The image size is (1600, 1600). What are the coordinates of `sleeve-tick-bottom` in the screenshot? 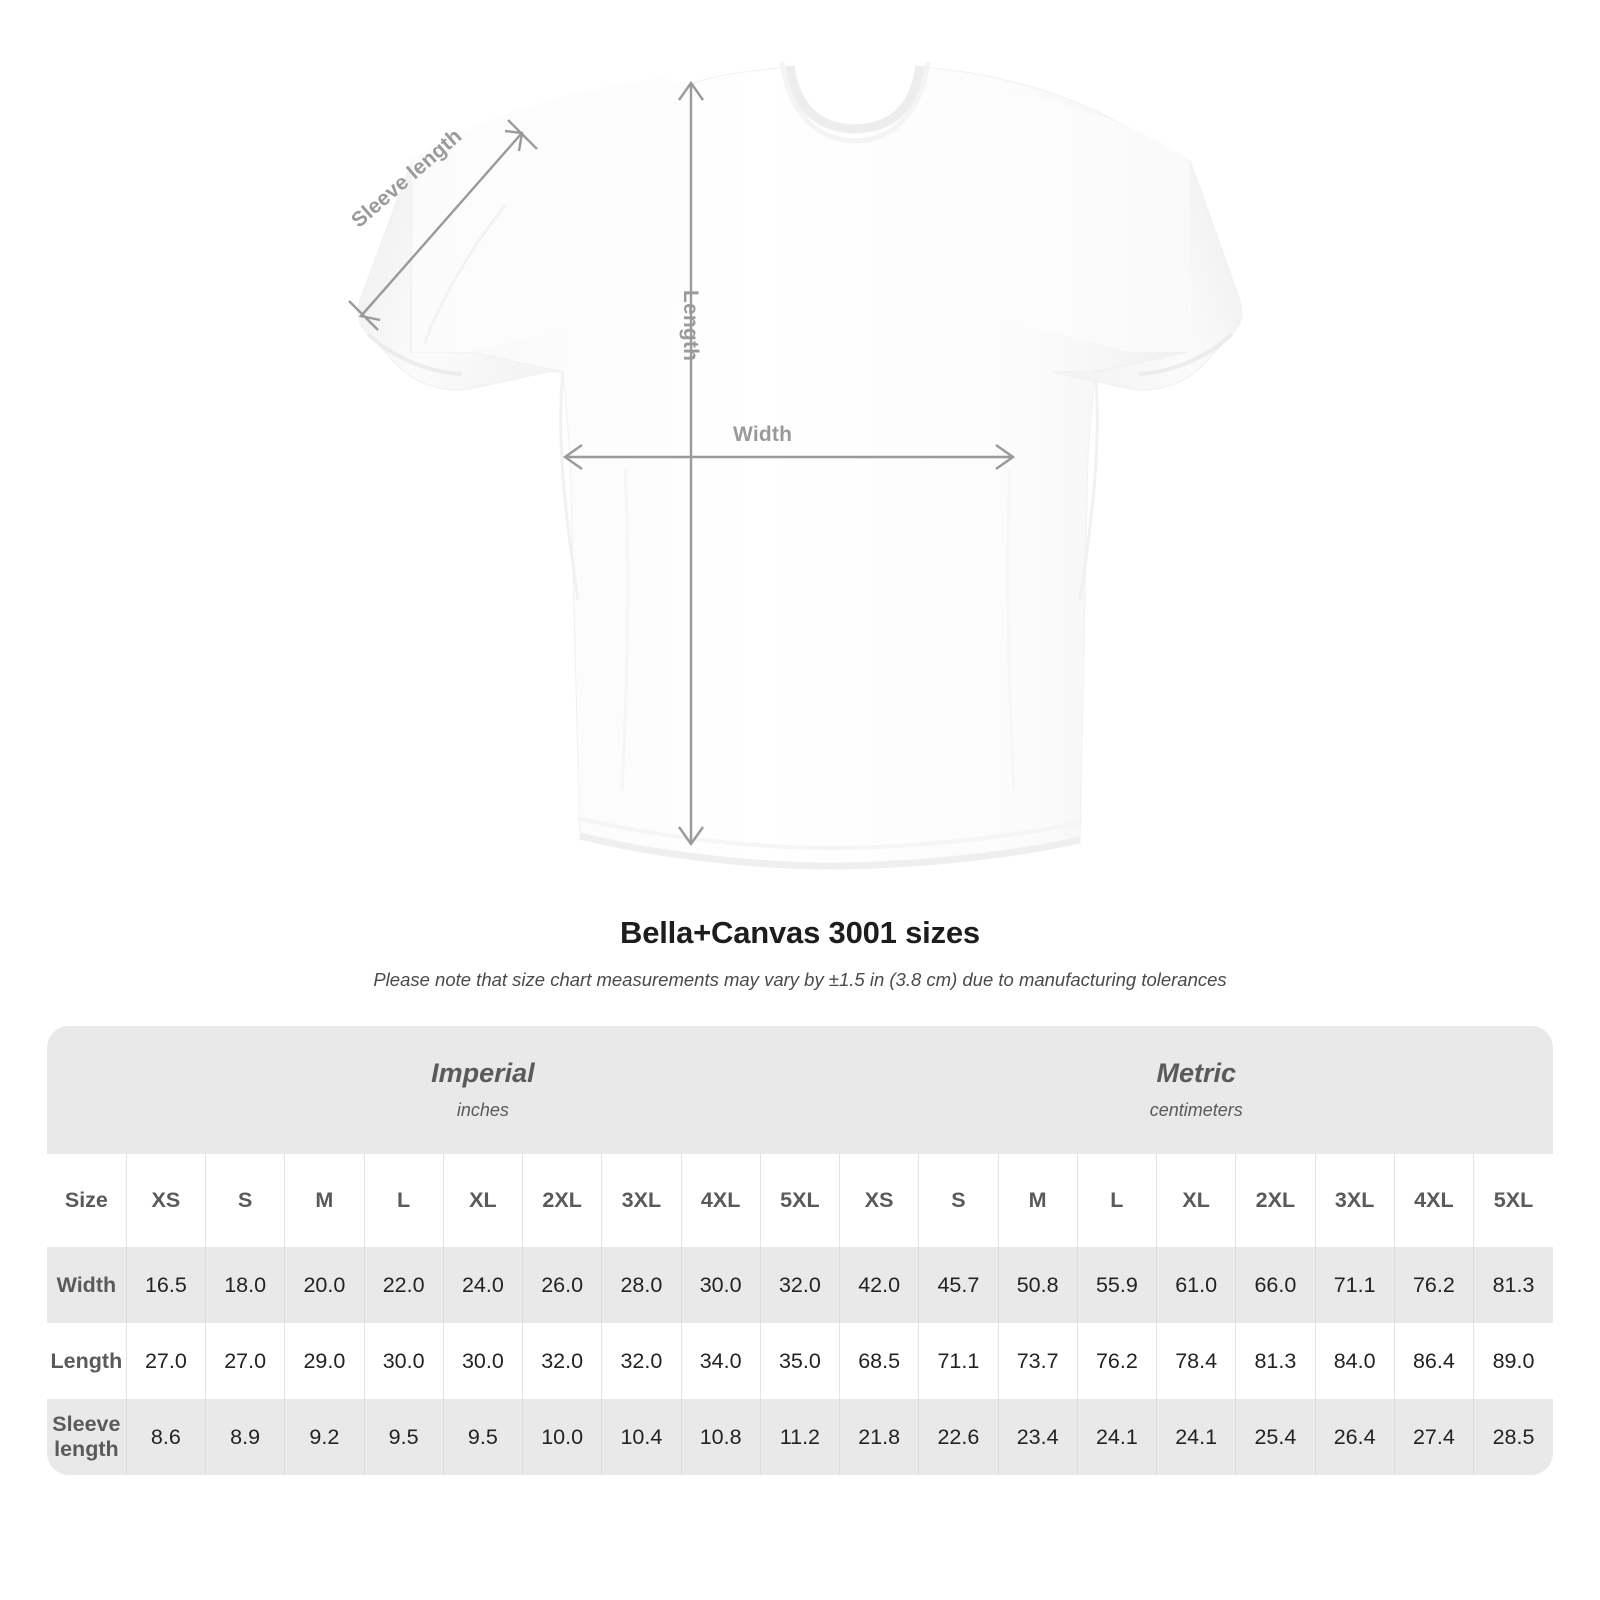 It's located at (363, 315).